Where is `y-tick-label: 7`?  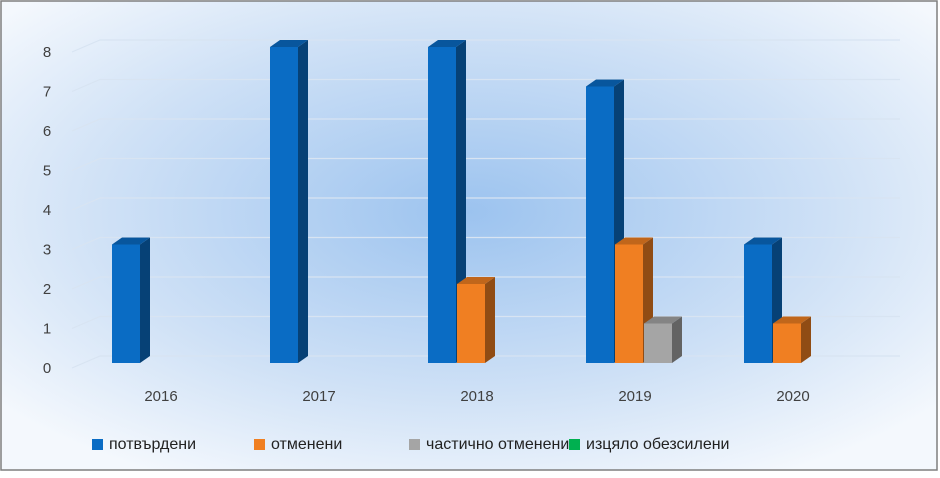 y-tick-label: 7 is located at coordinates (47, 91).